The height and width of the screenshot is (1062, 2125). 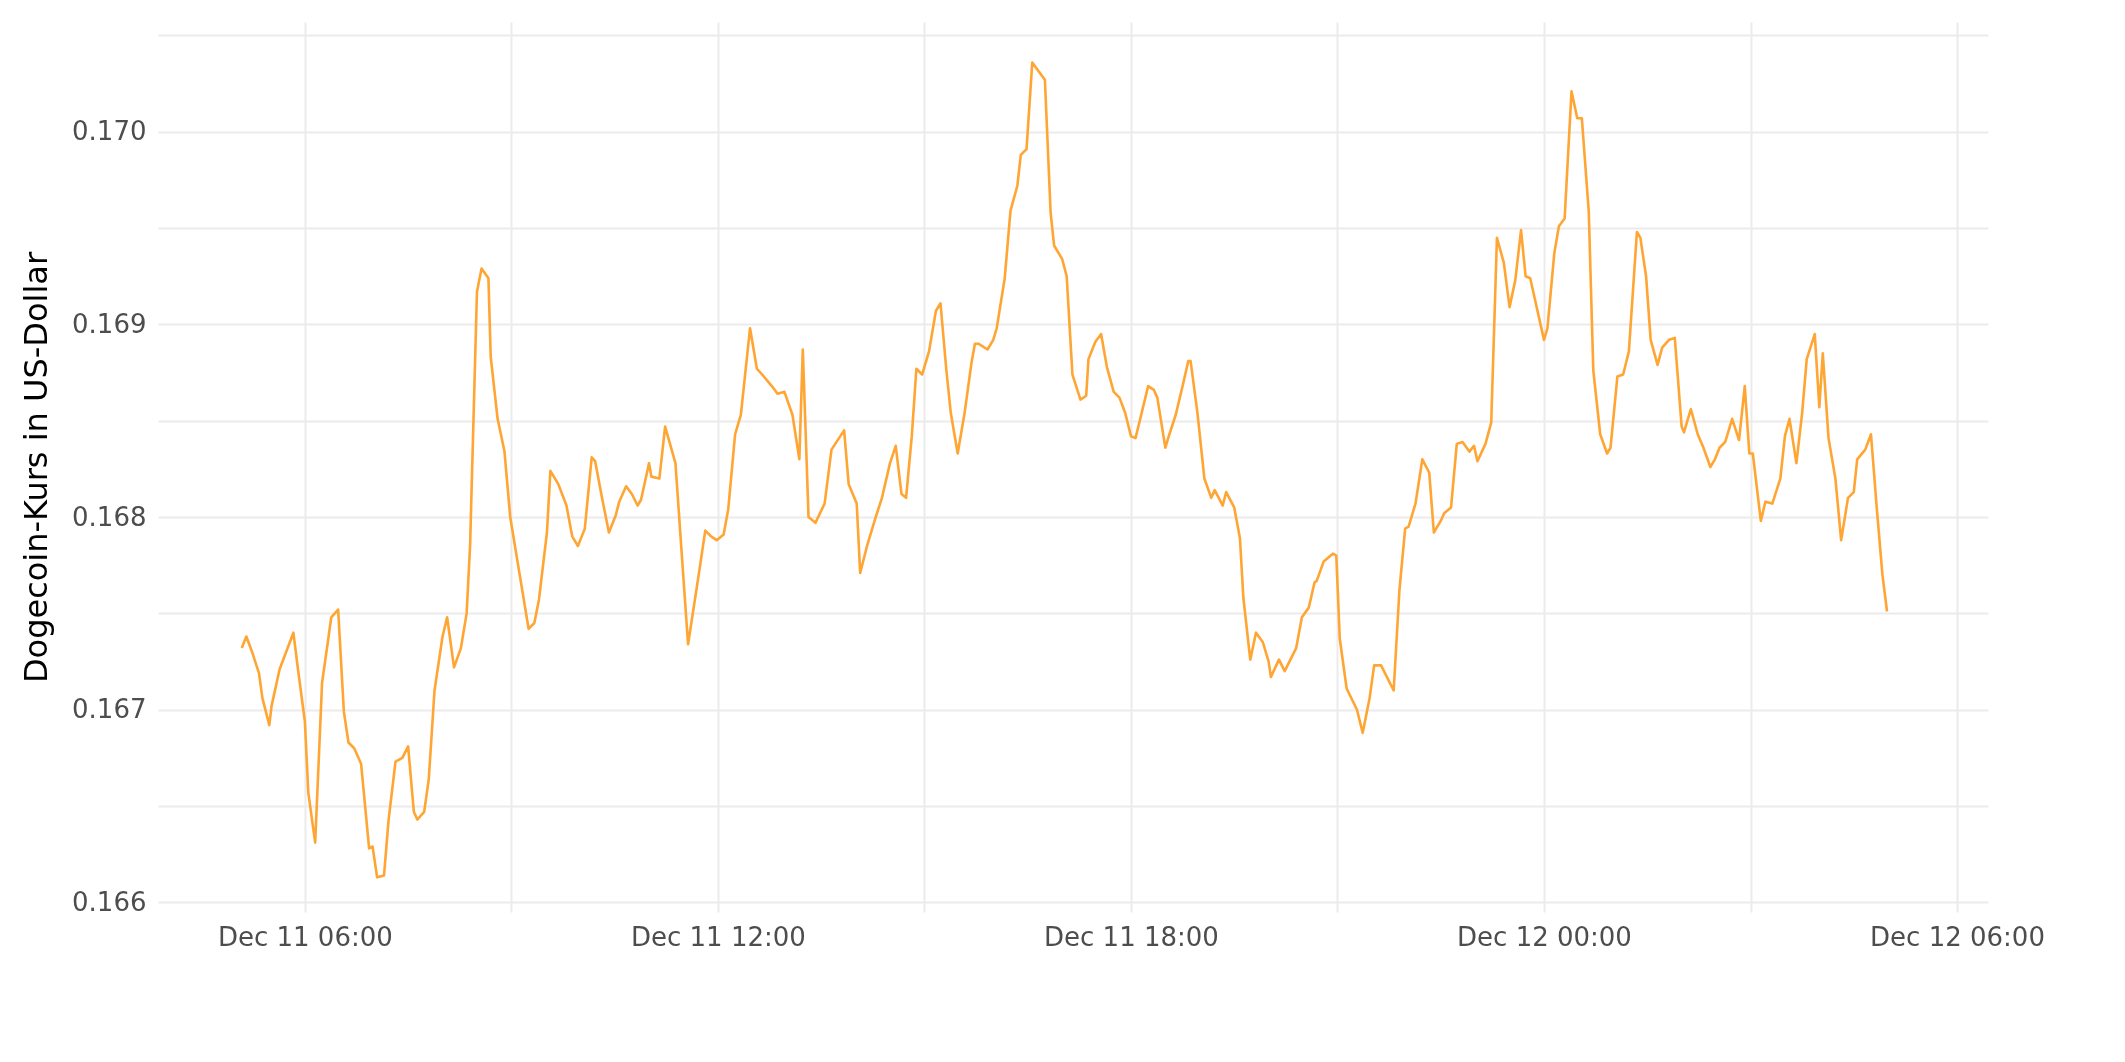 I want to click on x-tick-label: Dec 11 18:00, so click(x=1131, y=936).